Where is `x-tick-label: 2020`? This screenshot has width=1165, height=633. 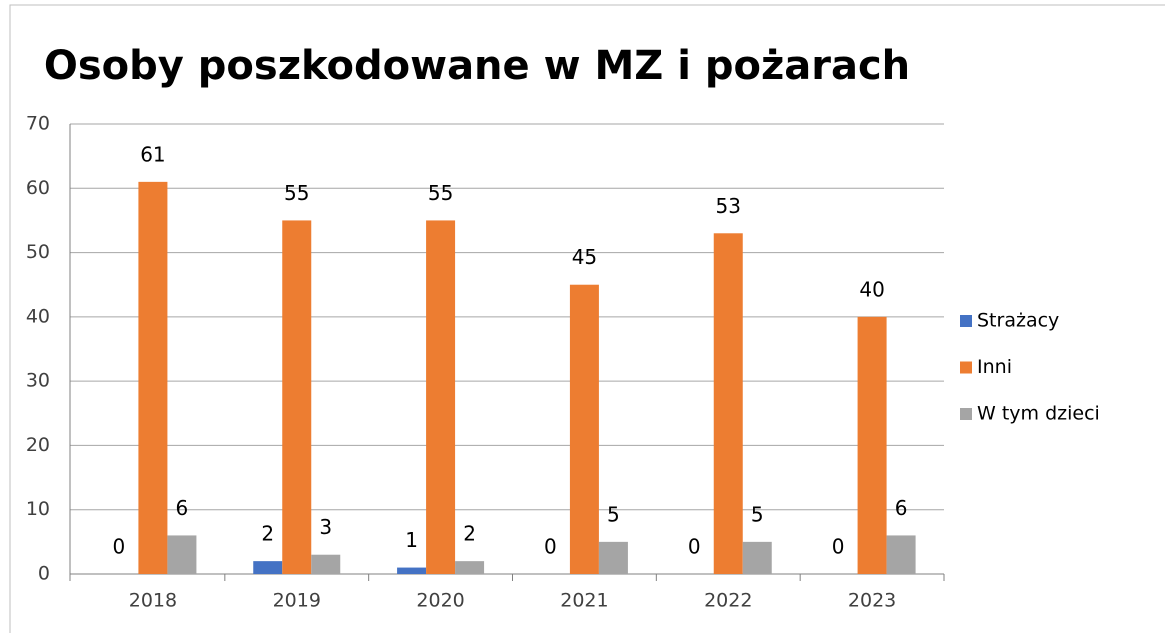 x-tick-label: 2020 is located at coordinates (440, 601).